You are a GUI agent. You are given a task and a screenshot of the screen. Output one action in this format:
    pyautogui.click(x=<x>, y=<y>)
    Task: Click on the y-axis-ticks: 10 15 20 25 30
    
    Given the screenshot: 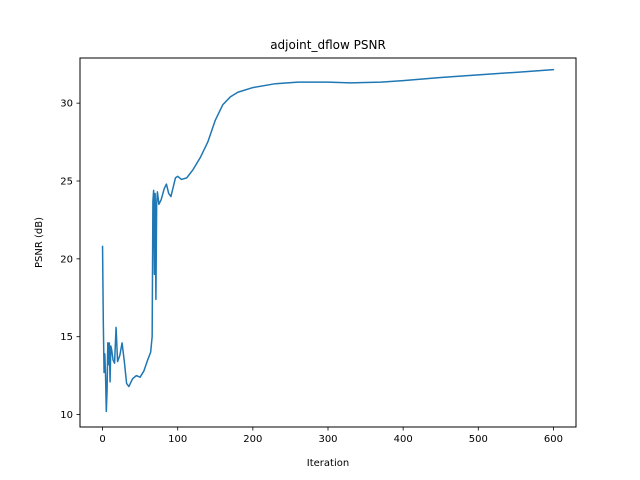 What is the action you would take?
    pyautogui.click(x=70, y=260)
    